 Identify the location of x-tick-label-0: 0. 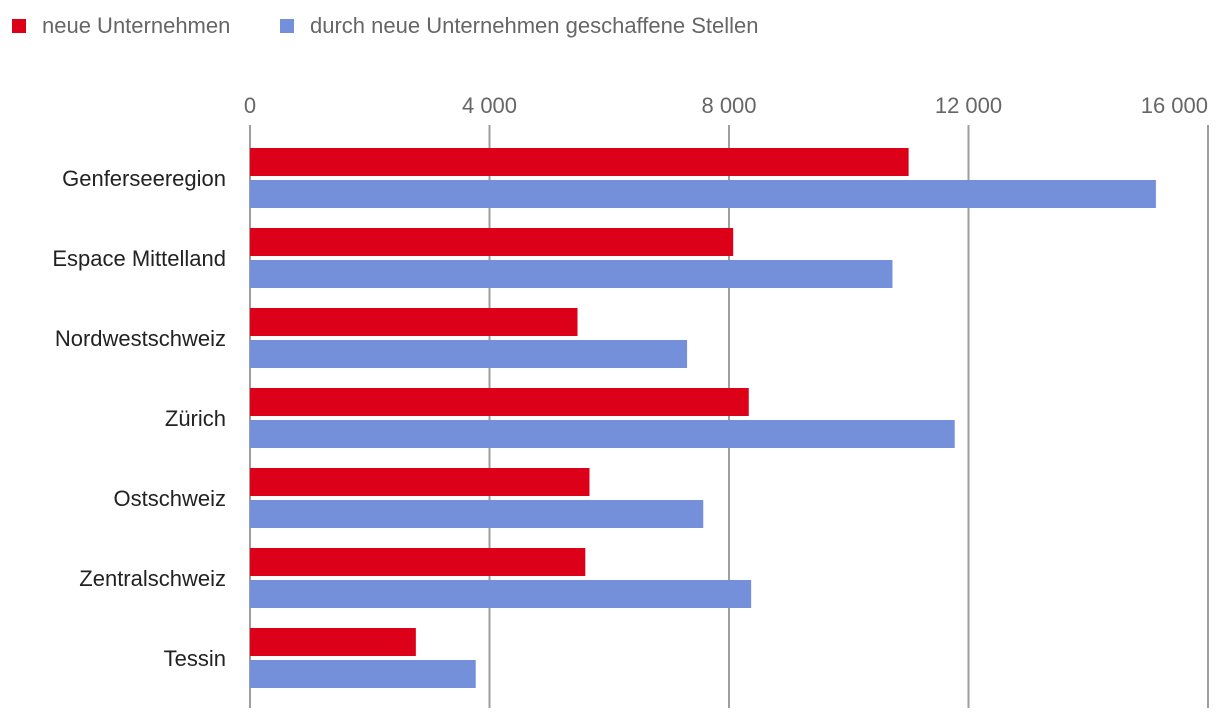
(250, 105).